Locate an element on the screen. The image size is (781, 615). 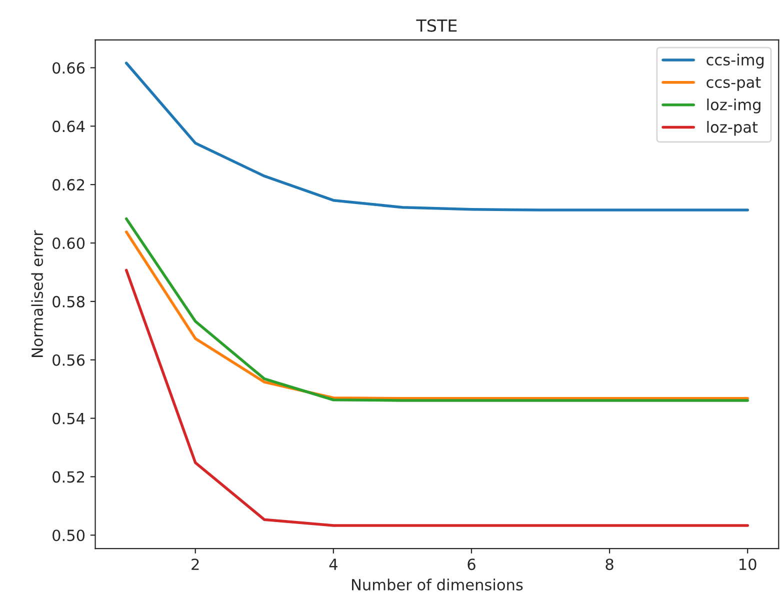
y-tick-label: 0.52 is located at coordinates (68, 477).